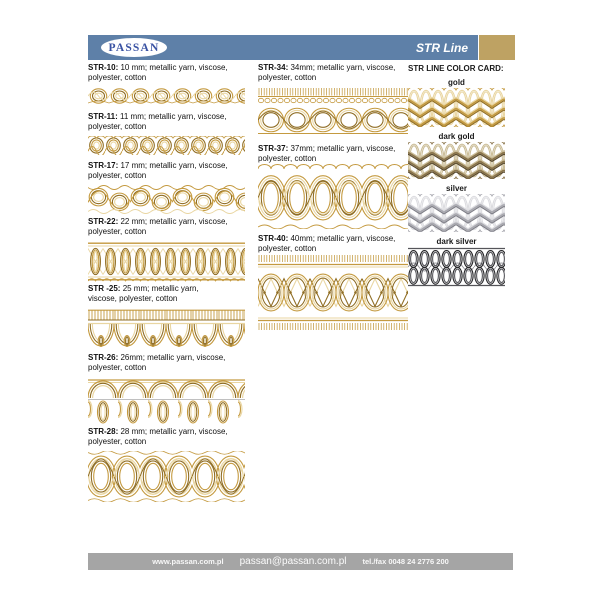 Image resolution: width=600 pixels, height=600 pixels. Describe the element at coordinates (103, 357) in the screenshot. I see `product-code: STR-26:` at that location.